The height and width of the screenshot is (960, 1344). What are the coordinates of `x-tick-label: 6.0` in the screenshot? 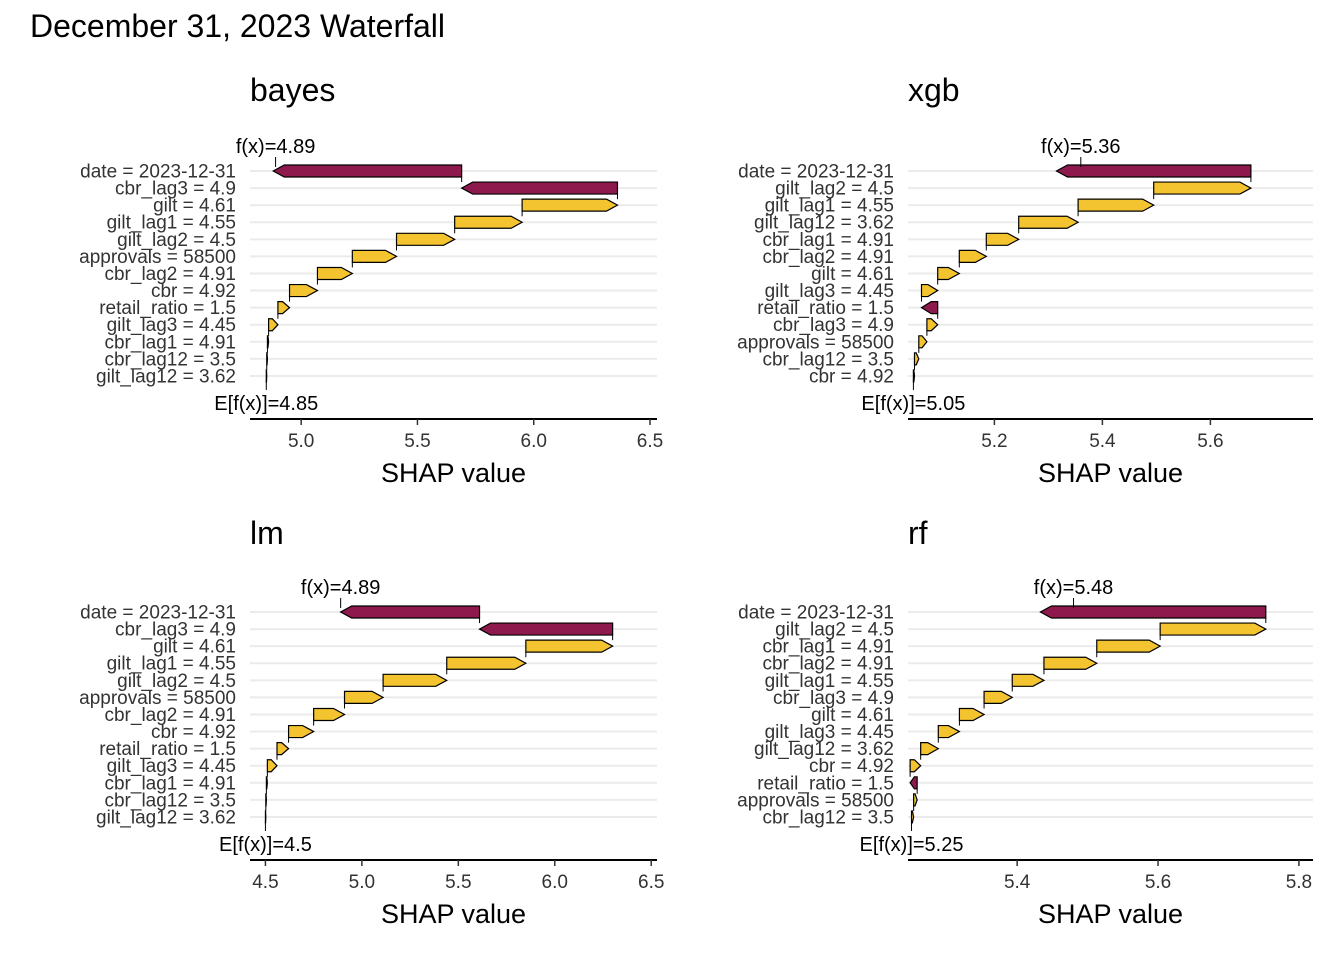 It's located at (555, 882).